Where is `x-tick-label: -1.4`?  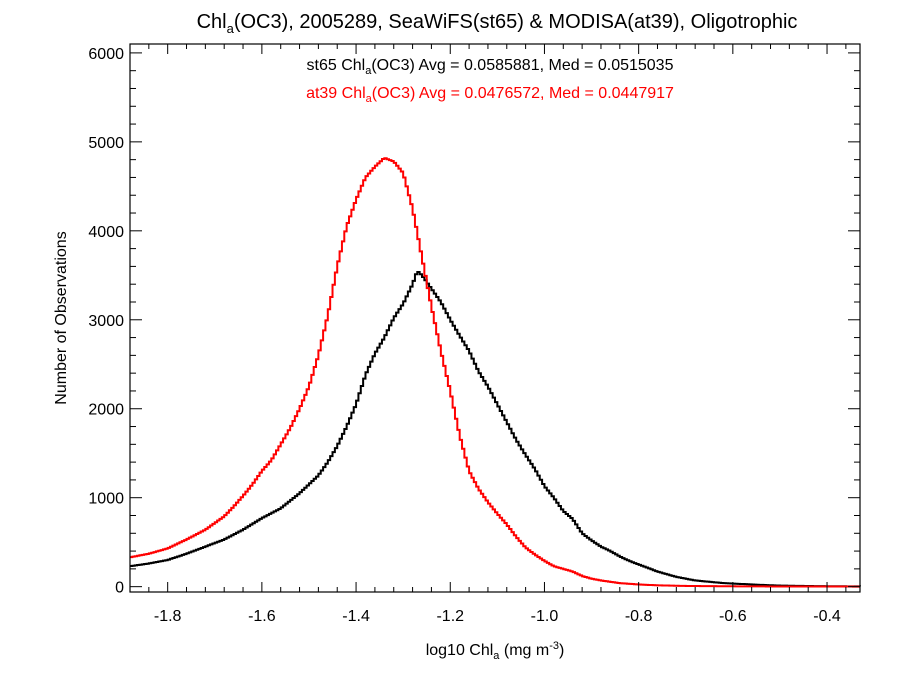 x-tick-label: -1.4 is located at coordinates (356, 616).